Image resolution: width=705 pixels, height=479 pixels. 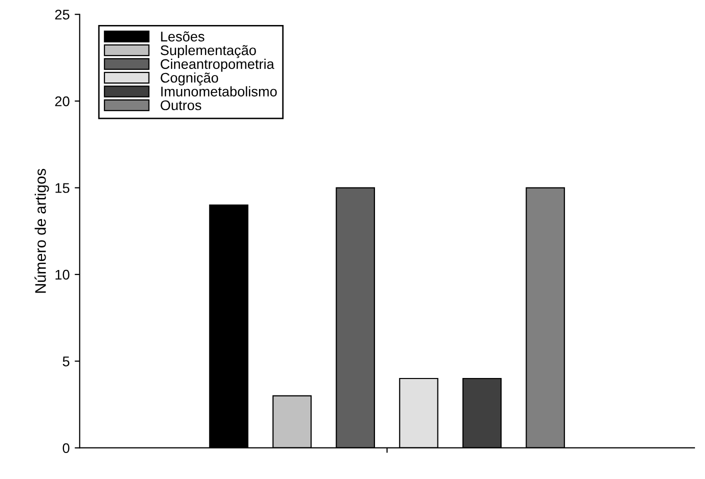 What do you see at coordinates (66, 448) in the screenshot?
I see `y-tick-label: 0` at bounding box center [66, 448].